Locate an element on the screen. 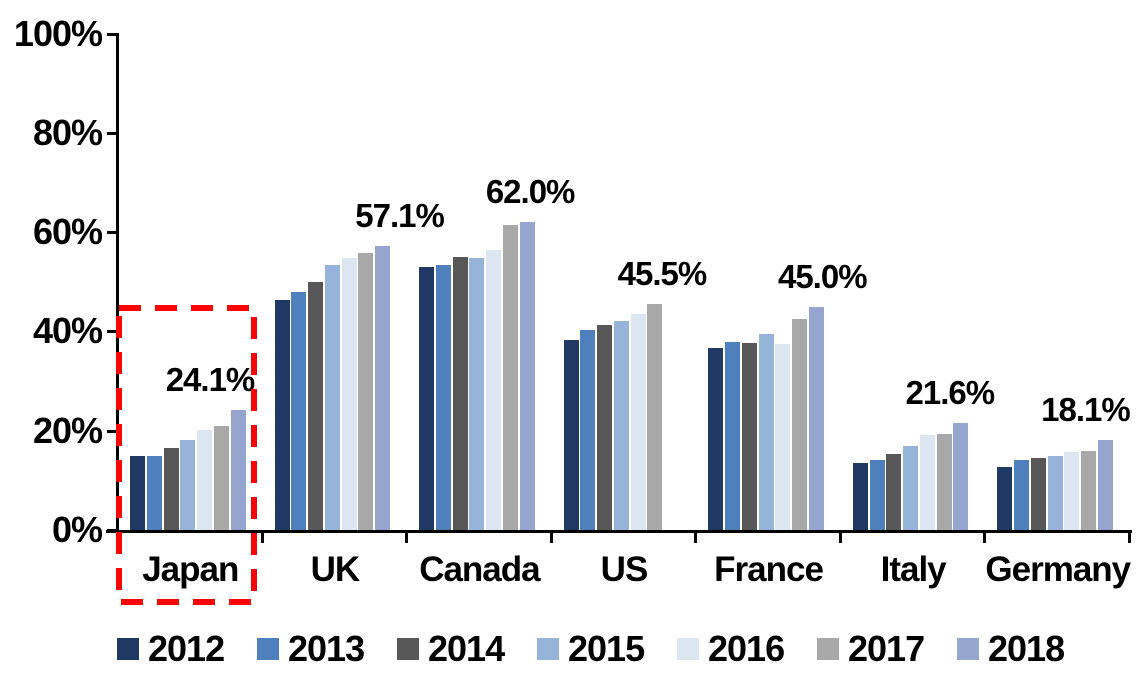  bar-canada-2018 is located at coordinates (527, 376).